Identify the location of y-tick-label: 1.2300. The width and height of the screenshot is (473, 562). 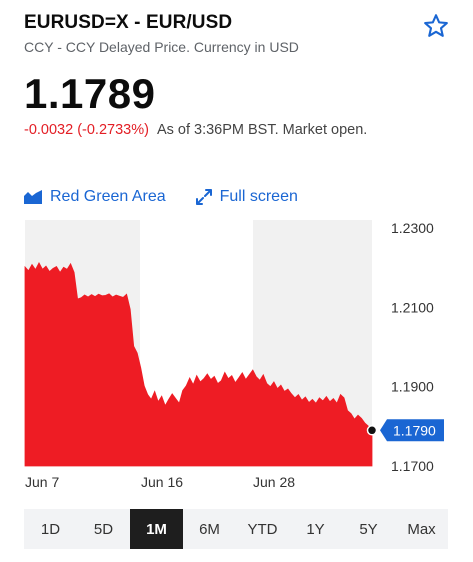
(412, 228).